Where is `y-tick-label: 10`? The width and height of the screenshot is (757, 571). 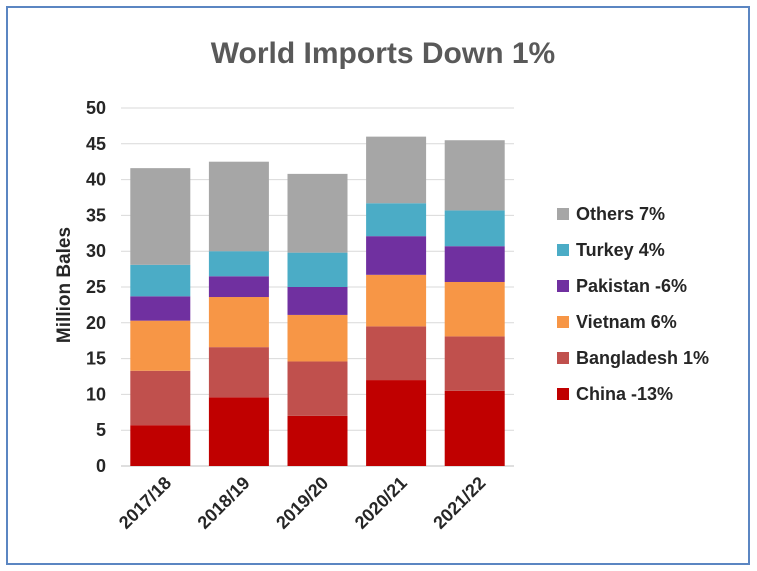 y-tick-label: 10 is located at coordinates (96, 394).